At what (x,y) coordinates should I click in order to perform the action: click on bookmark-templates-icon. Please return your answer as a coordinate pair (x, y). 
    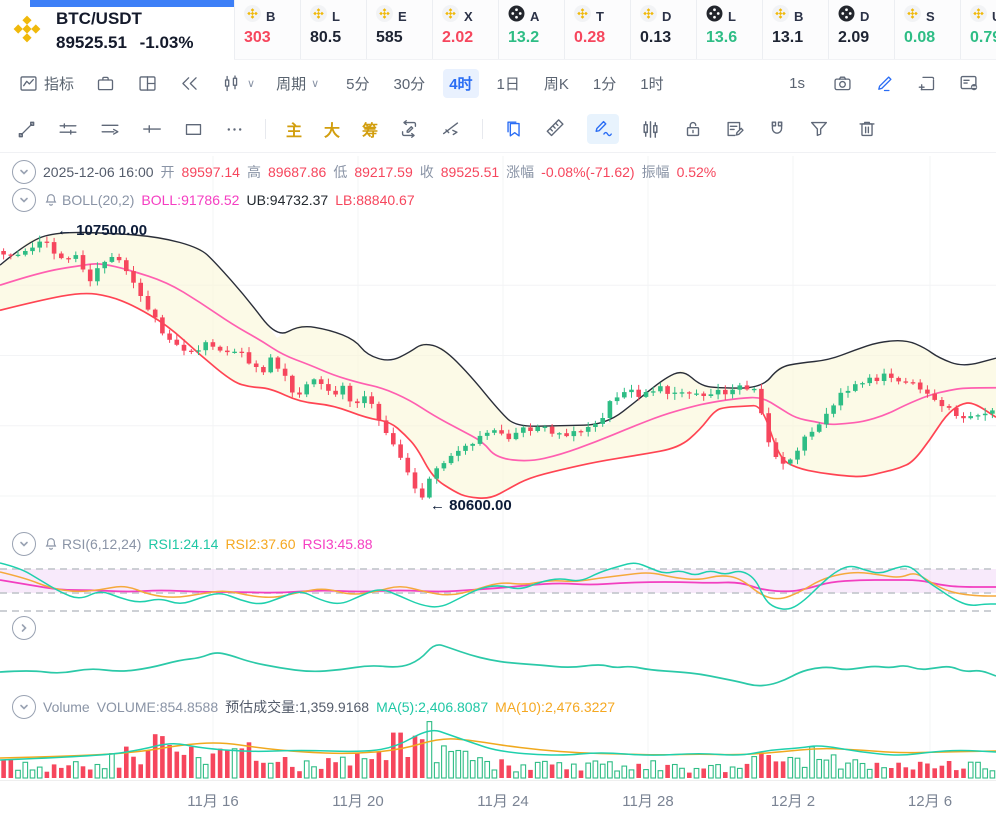
    Looking at the image, I should click on (514, 129).